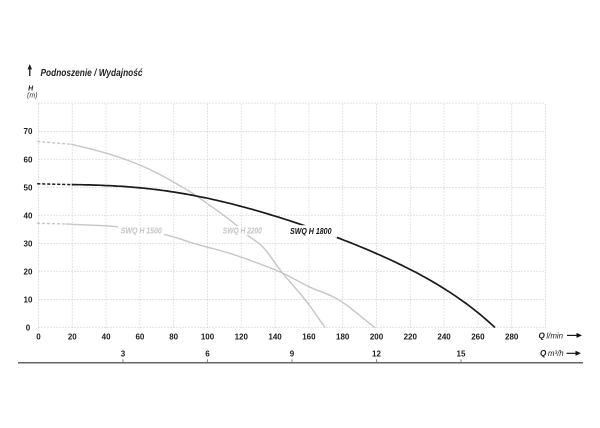  Describe the element at coordinates (28, 131) in the screenshot. I see `svg-text: 70` at that location.